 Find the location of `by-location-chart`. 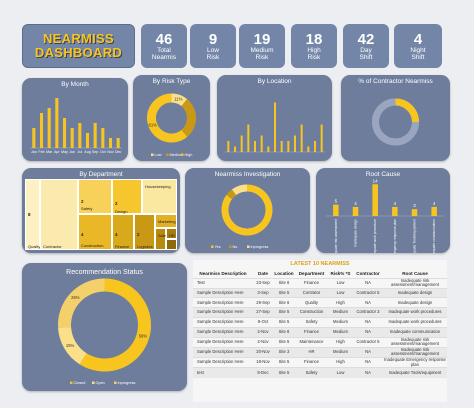

by-location-chart is located at coordinates (275, 127).